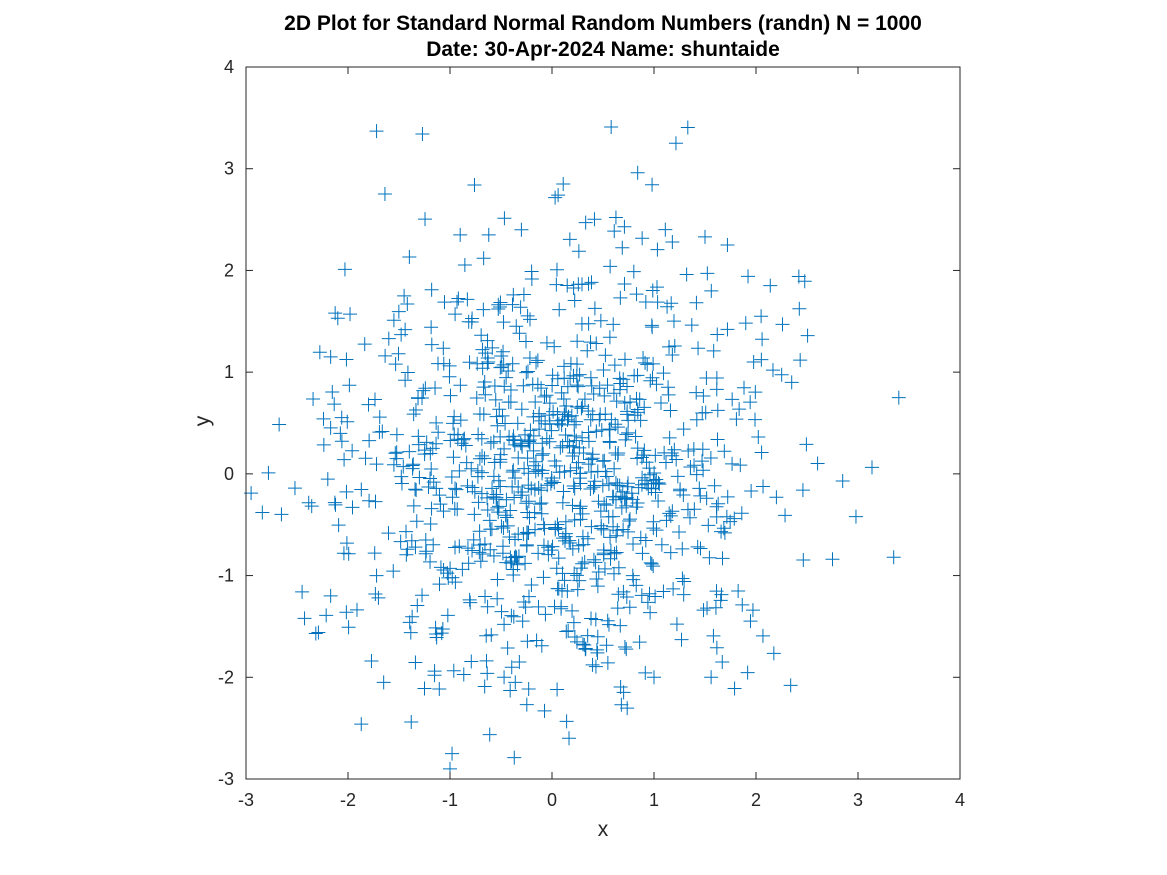 Image resolution: width=1167 pixels, height=875 pixels. I want to click on y-tick-label: 1, so click(229, 372).